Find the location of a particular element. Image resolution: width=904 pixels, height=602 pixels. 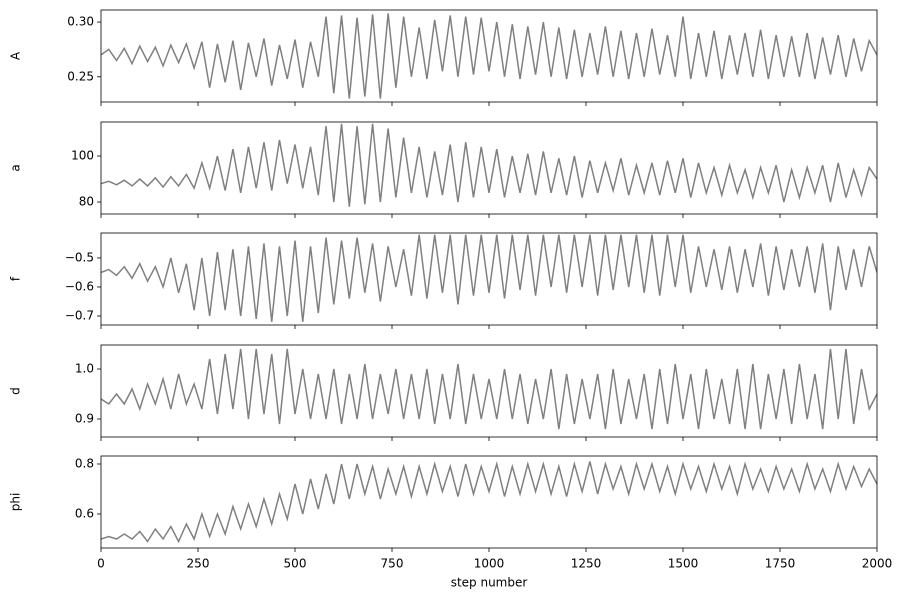

x-tick-label: 0 is located at coordinates (101, 564).